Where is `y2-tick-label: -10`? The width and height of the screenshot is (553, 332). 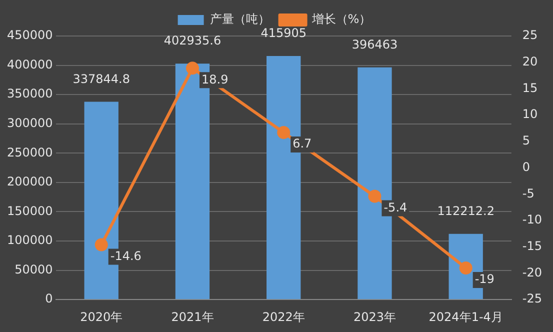 y2-tick-label: -10 is located at coordinates (532, 219).